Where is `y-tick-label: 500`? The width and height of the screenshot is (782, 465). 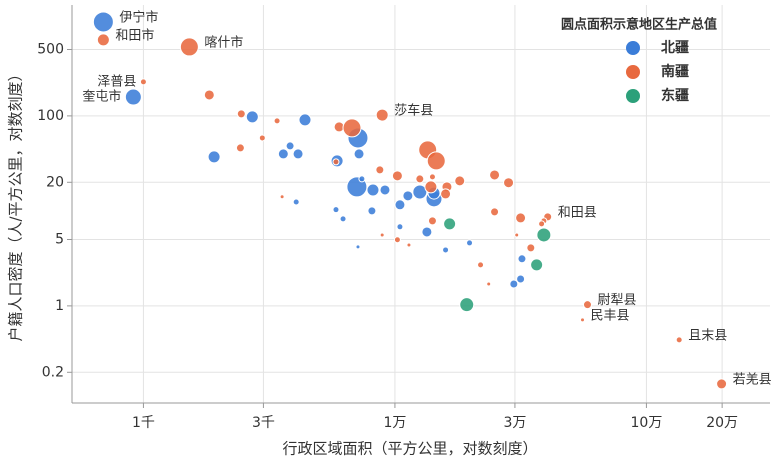
y-tick-label: 500 is located at coordinates (50, 49).